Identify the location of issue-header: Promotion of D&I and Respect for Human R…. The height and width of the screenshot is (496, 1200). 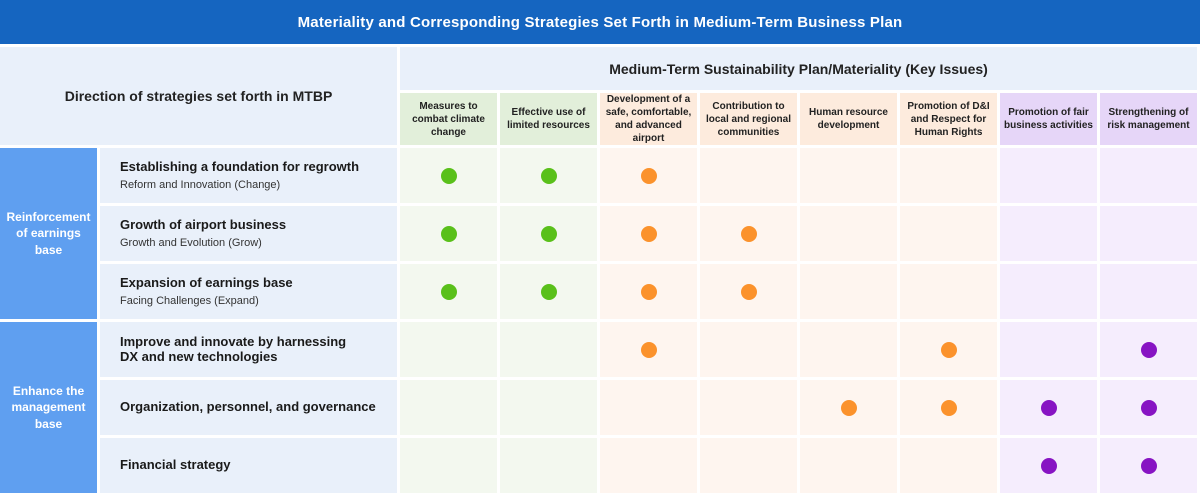
(948, 119).